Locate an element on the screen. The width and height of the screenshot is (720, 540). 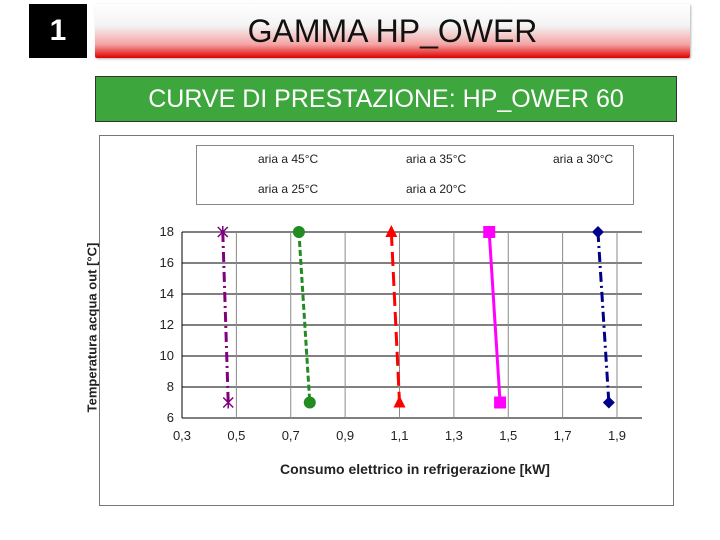
y-tick-label: 14 is located at coordinates (166, 293).